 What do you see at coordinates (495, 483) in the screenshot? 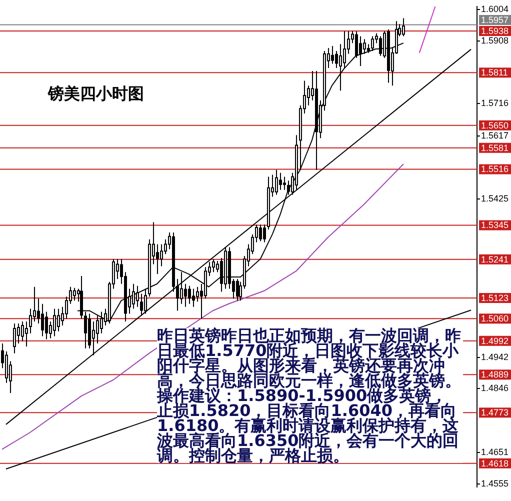
I see `y-tick-label: 1.4555` at bounding box center [495, 483].